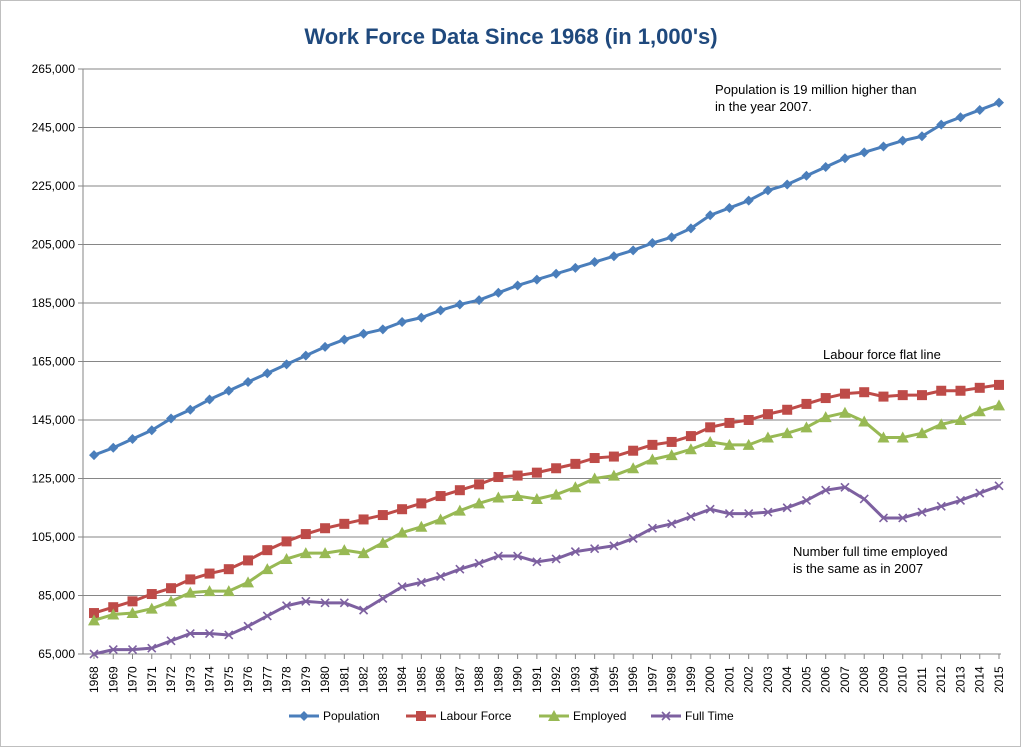  Describe the element at coordinates (402, 679) in the screenshot. I see `x-tick-label: 1984` at that location.